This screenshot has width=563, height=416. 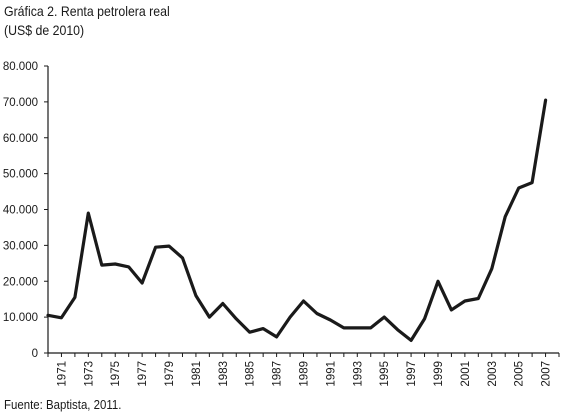 What do you see at coordinates (385, 374) in the screenshot?
I see `x-tick-label: 1995` at bounding box center [385, 374].